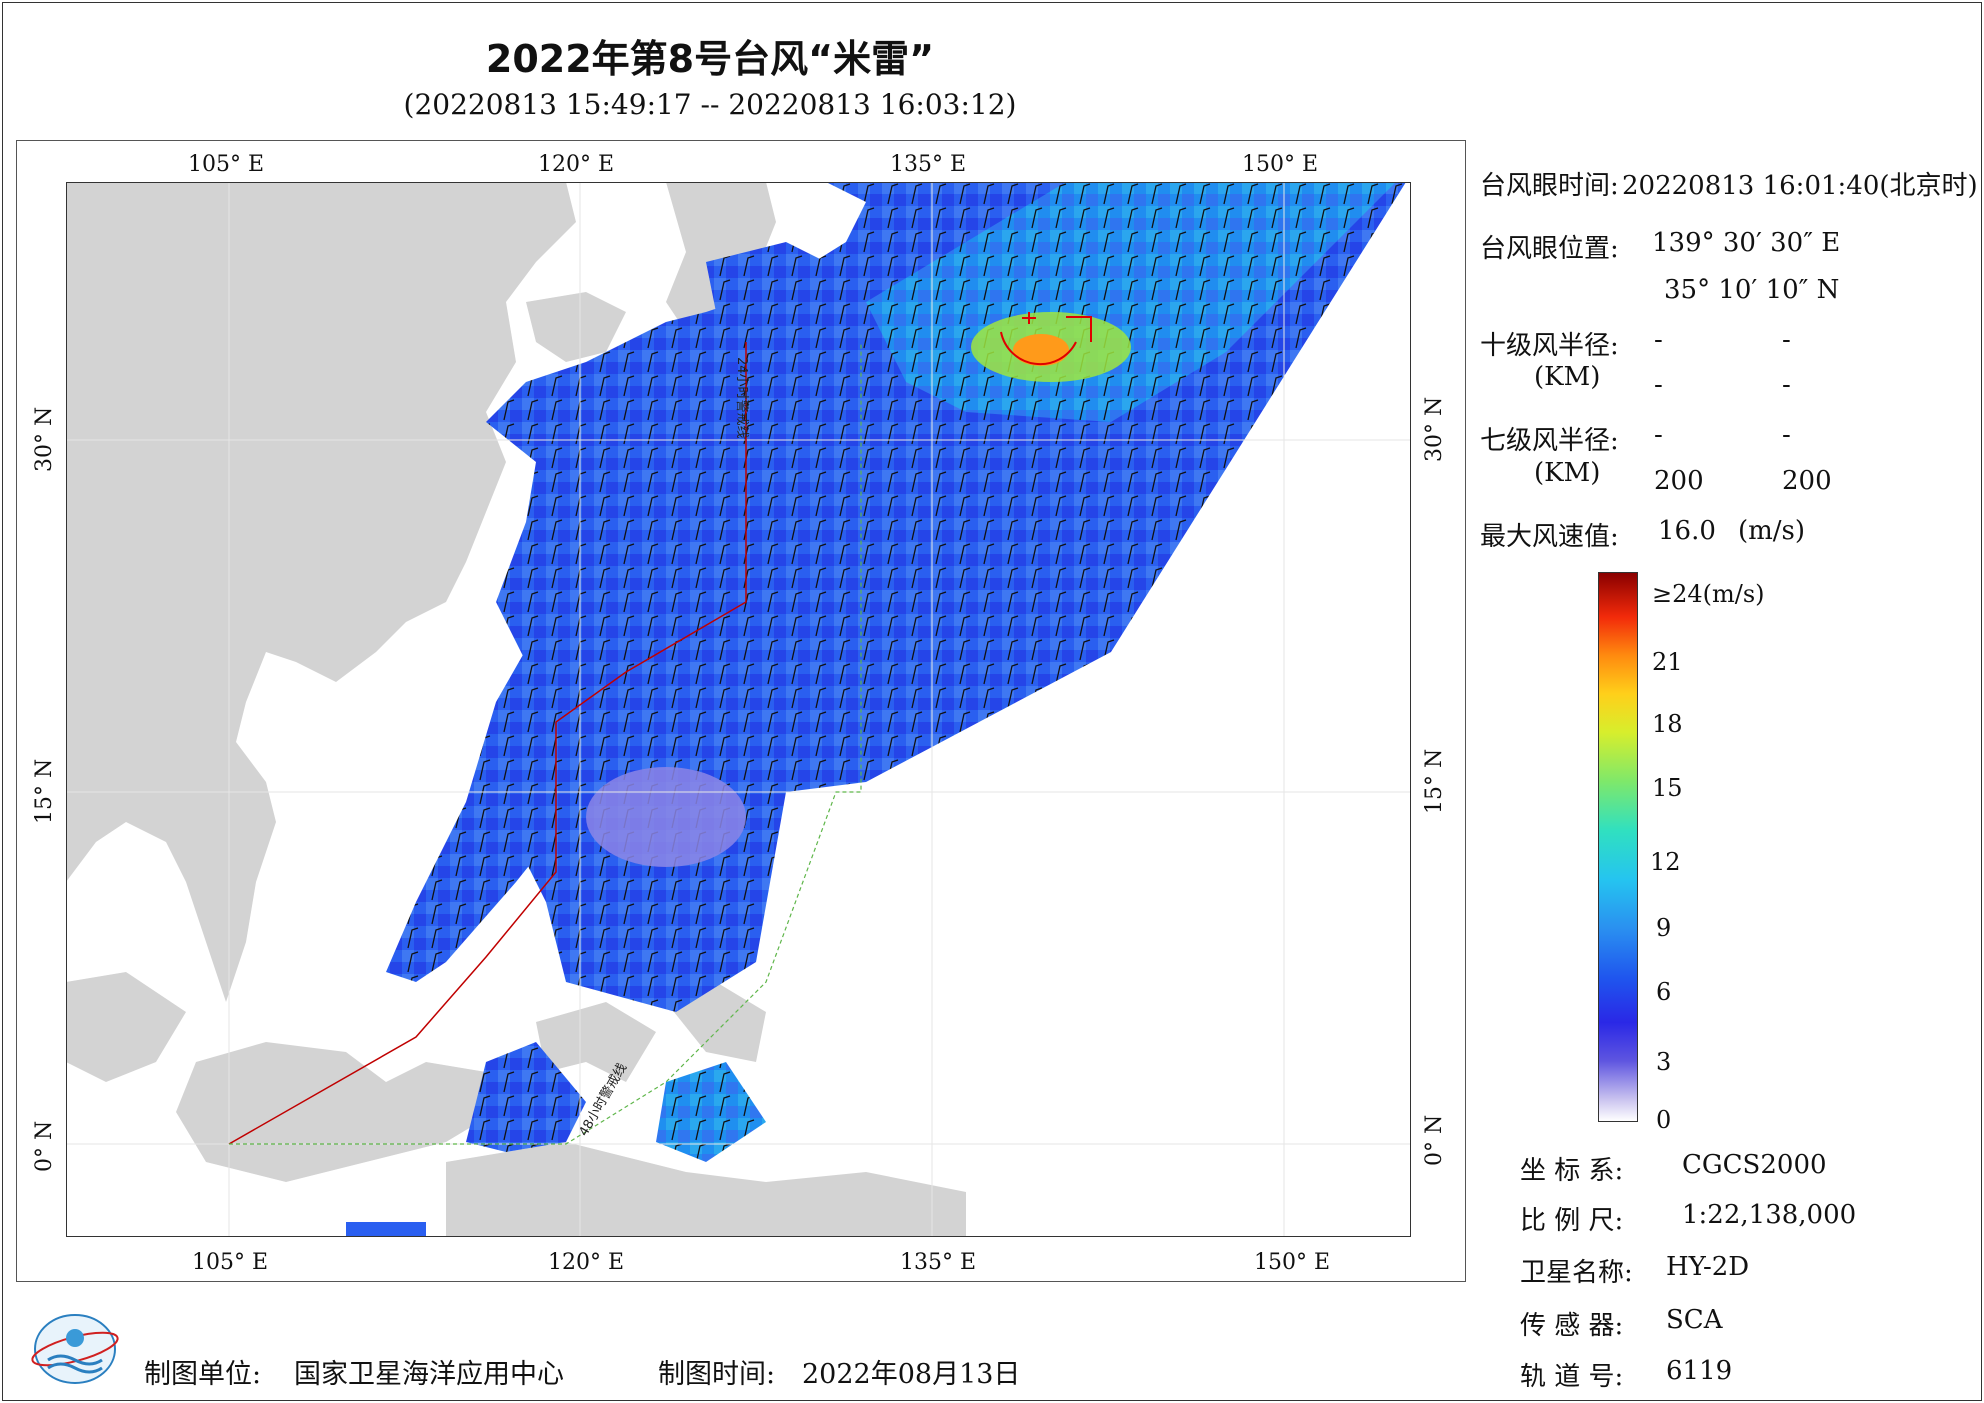  What do you see at coordinates (1667, 662) in the screenshot?
I see `legend-tick-21: 21` at bounding box center [1667, 662].